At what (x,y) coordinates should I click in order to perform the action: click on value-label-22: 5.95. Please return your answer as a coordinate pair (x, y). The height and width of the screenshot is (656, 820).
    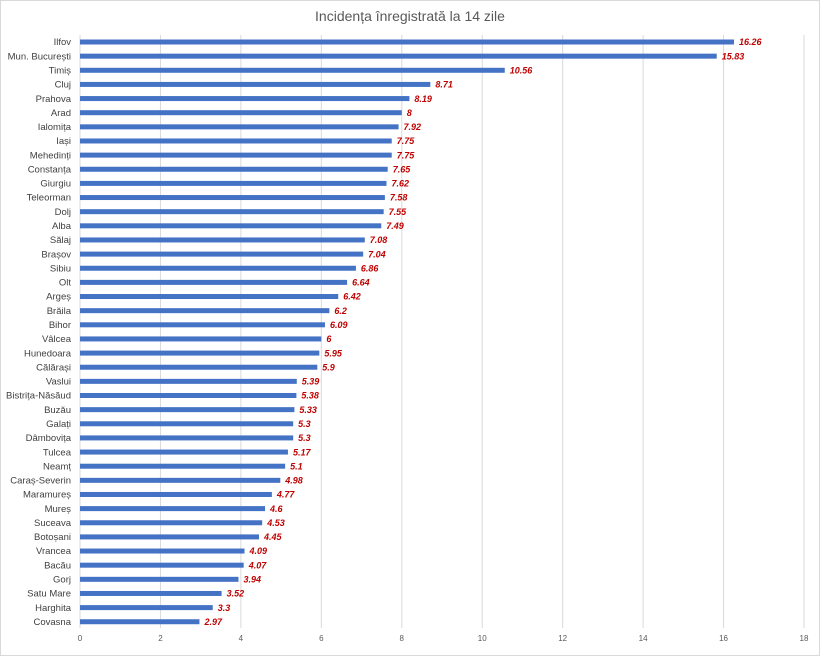
    Looking at the image, I should click on (333, 353).